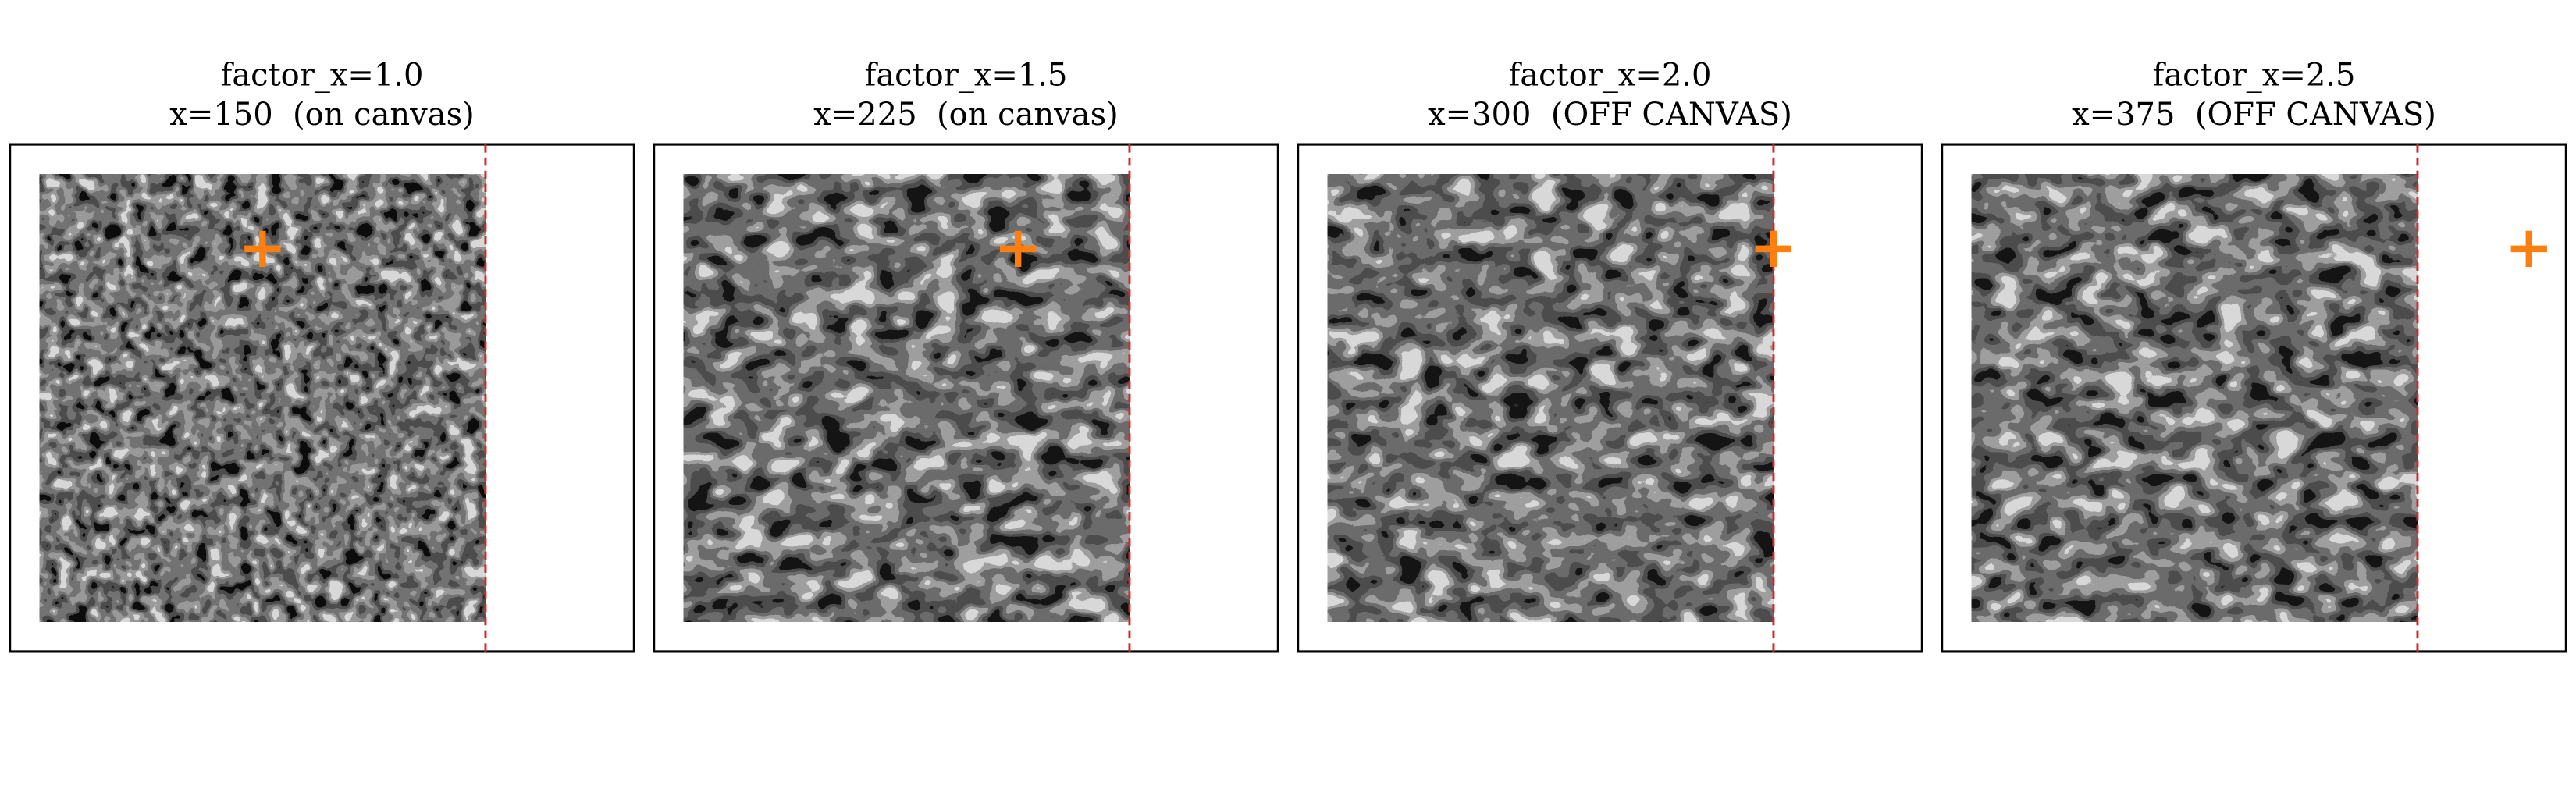 The image size is (2576, 796). What do you see at coordinates (1610, 75) in the screenshot?
I see `panel-title: factor_x=2.0` at bounding box center [1610, 75].